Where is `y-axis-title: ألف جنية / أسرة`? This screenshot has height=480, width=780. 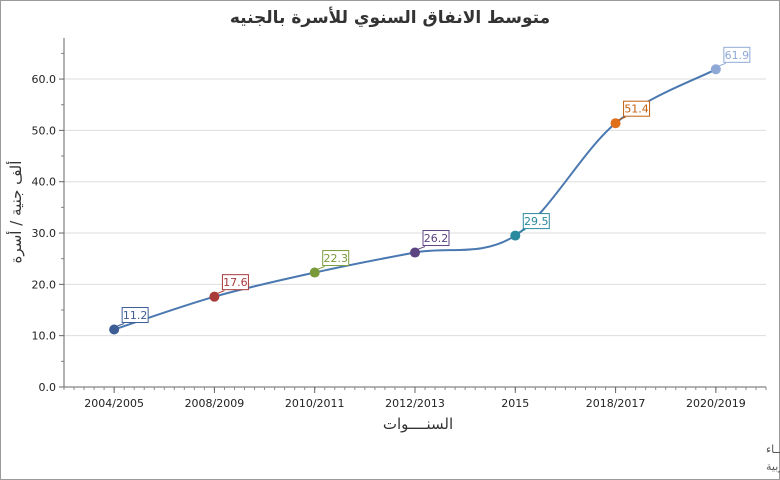
y-axis-title: ألف جنية / أسرة is located at coordinates (15, 212).